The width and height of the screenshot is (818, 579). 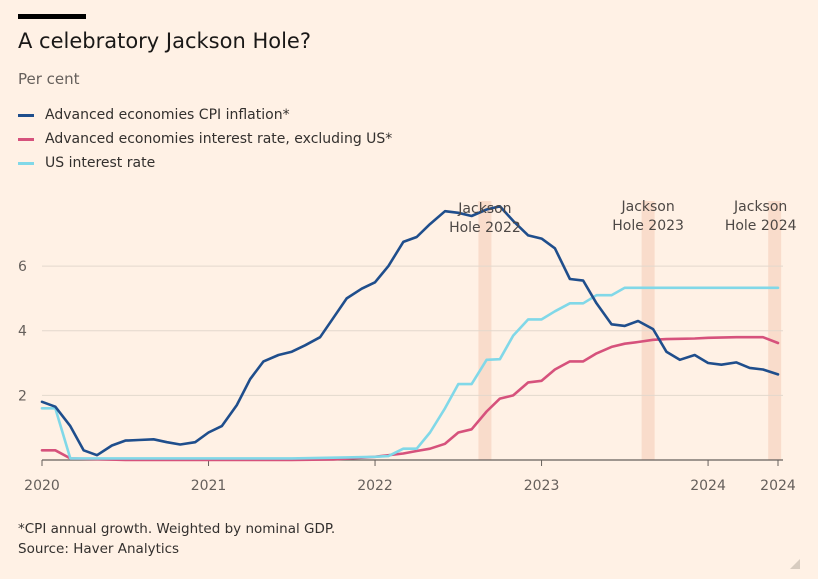 What do you see at coordinates (795, 564) in the screenshot?
I see `resize-handle-icon` at bounding box center [795, 564].